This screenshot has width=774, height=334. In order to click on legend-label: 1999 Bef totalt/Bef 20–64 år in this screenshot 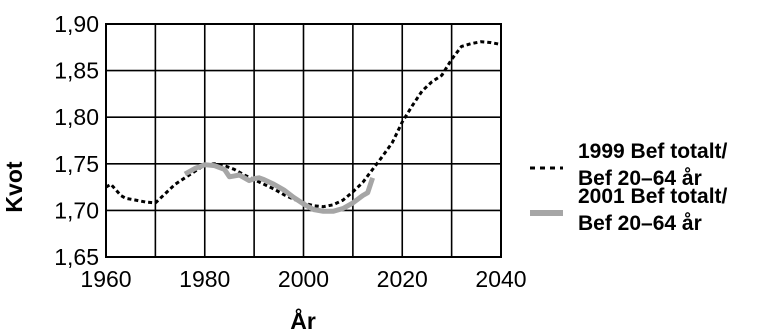, I will do `click(653, 165)`.